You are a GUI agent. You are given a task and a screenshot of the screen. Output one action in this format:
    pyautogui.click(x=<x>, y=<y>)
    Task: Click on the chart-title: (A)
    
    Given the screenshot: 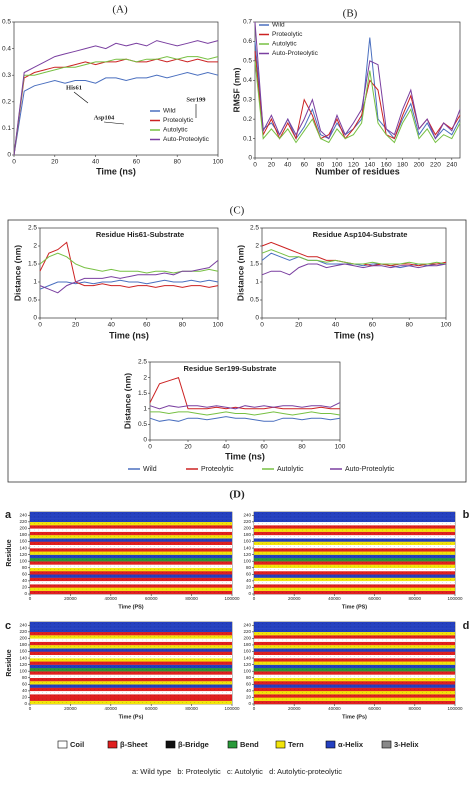 What is the action you would take?
    pyautogui.click(x=120, y=10)
    